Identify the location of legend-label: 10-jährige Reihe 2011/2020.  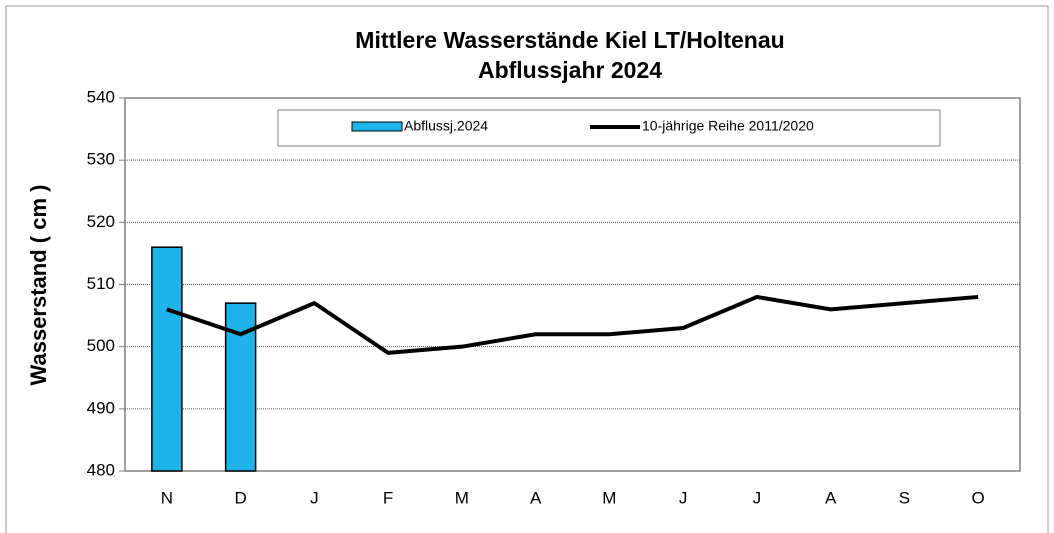
(728, 126).